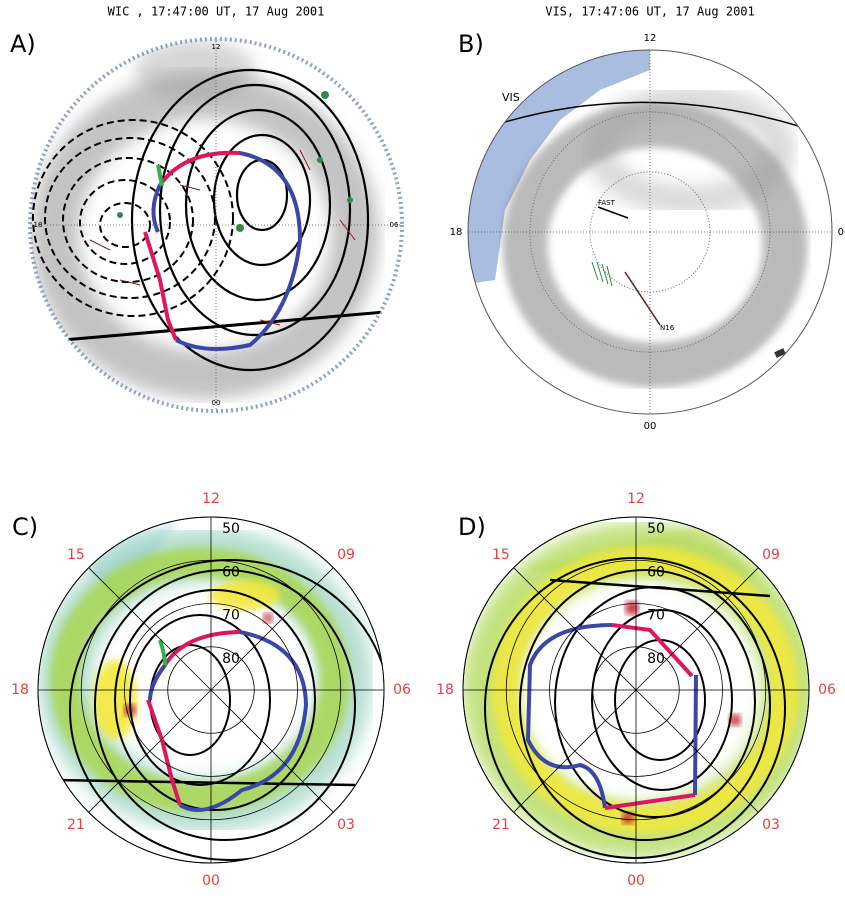  Describe the element at coordinates (216, 12) in the screenshot. I see `panel-title: WIC , 17:47:00 UT, 17 Aug 2001` at that location.